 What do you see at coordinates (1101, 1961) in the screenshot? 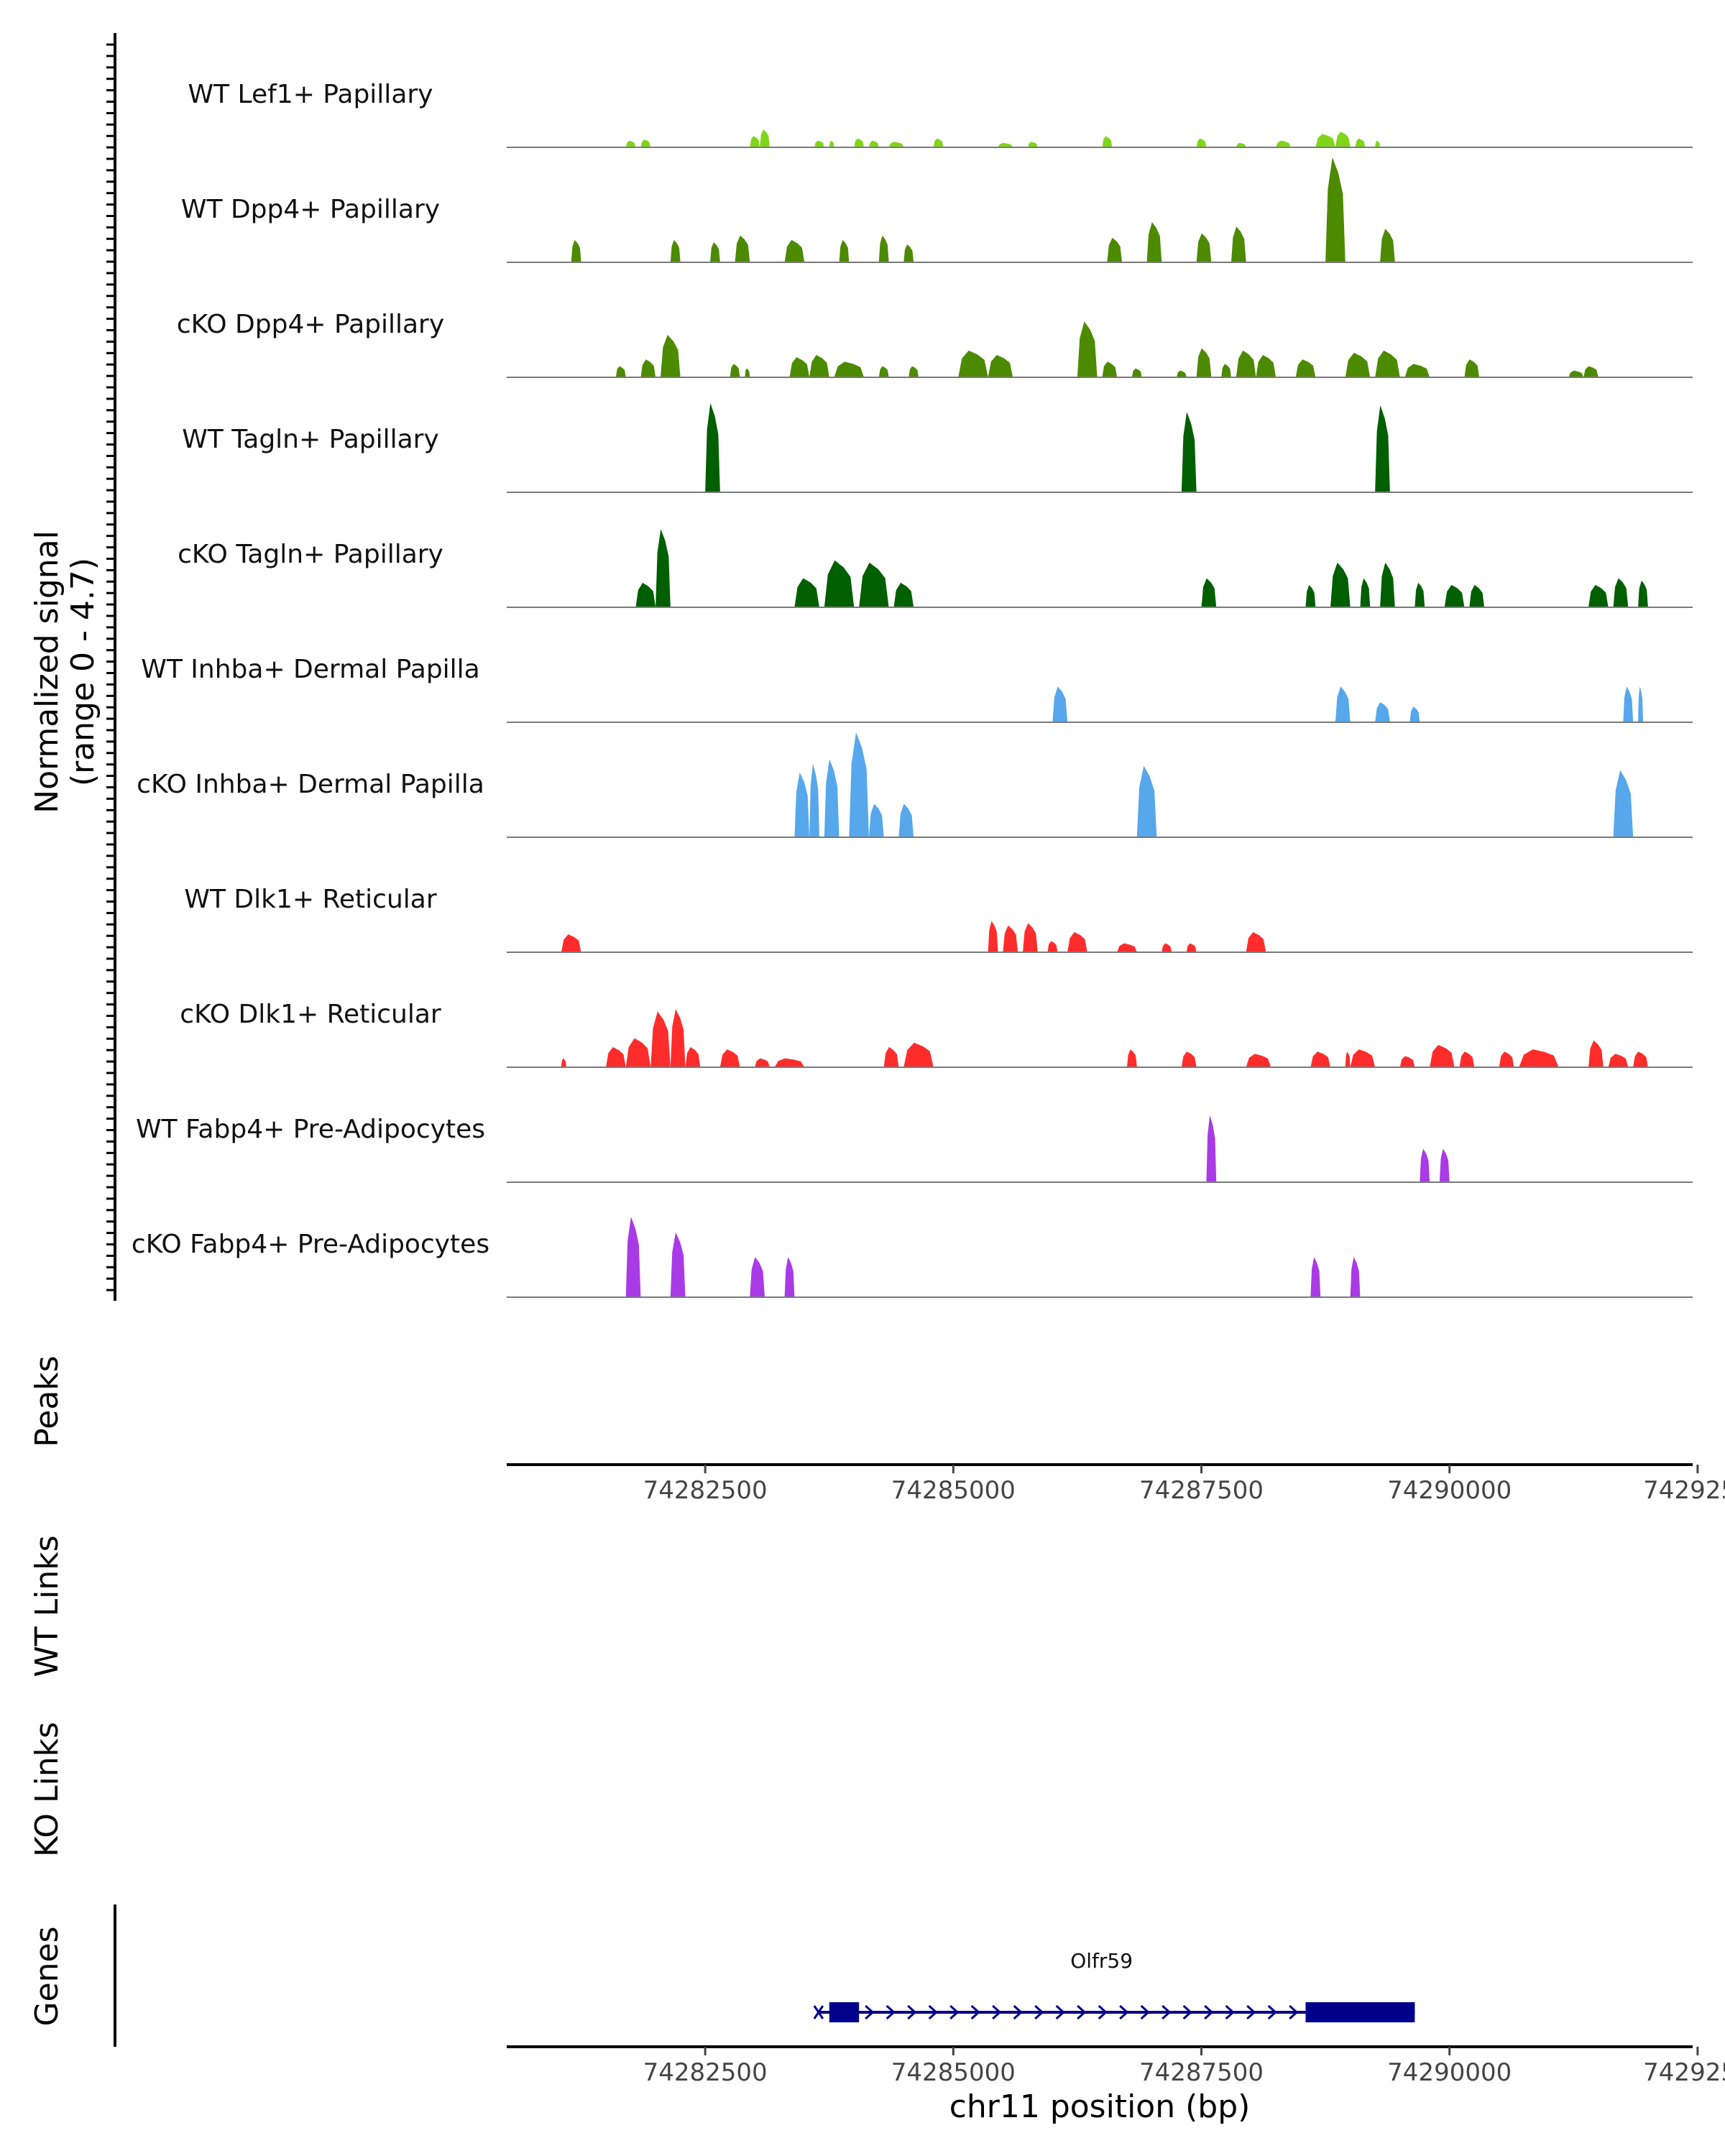
I see `gene-name: Olfr59` at bounding box center [1101, 1961].